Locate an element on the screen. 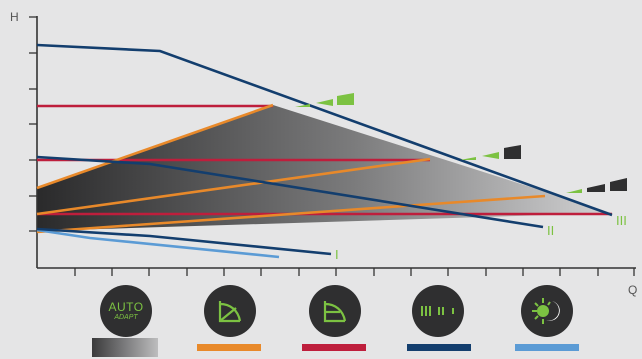 The width and height of the screenshot is (642, 359). proportional-pressure-icon is located at coordinates (230, 312).